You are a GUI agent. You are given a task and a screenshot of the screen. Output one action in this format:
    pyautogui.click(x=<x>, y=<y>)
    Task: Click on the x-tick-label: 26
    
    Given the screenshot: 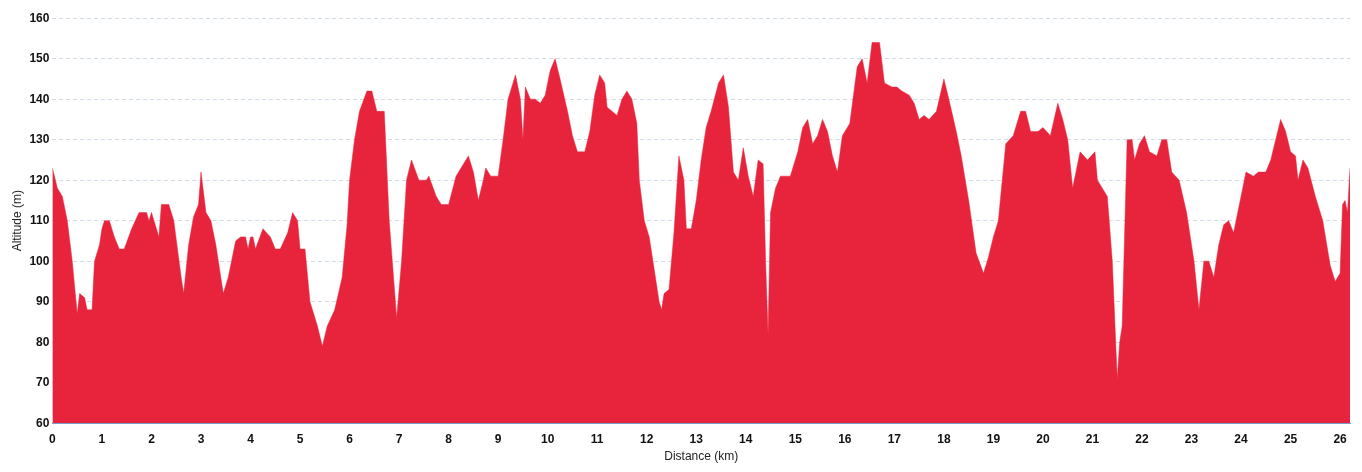 What is the action you would take?
    pyautogui.click(x=1340, y=438)
    